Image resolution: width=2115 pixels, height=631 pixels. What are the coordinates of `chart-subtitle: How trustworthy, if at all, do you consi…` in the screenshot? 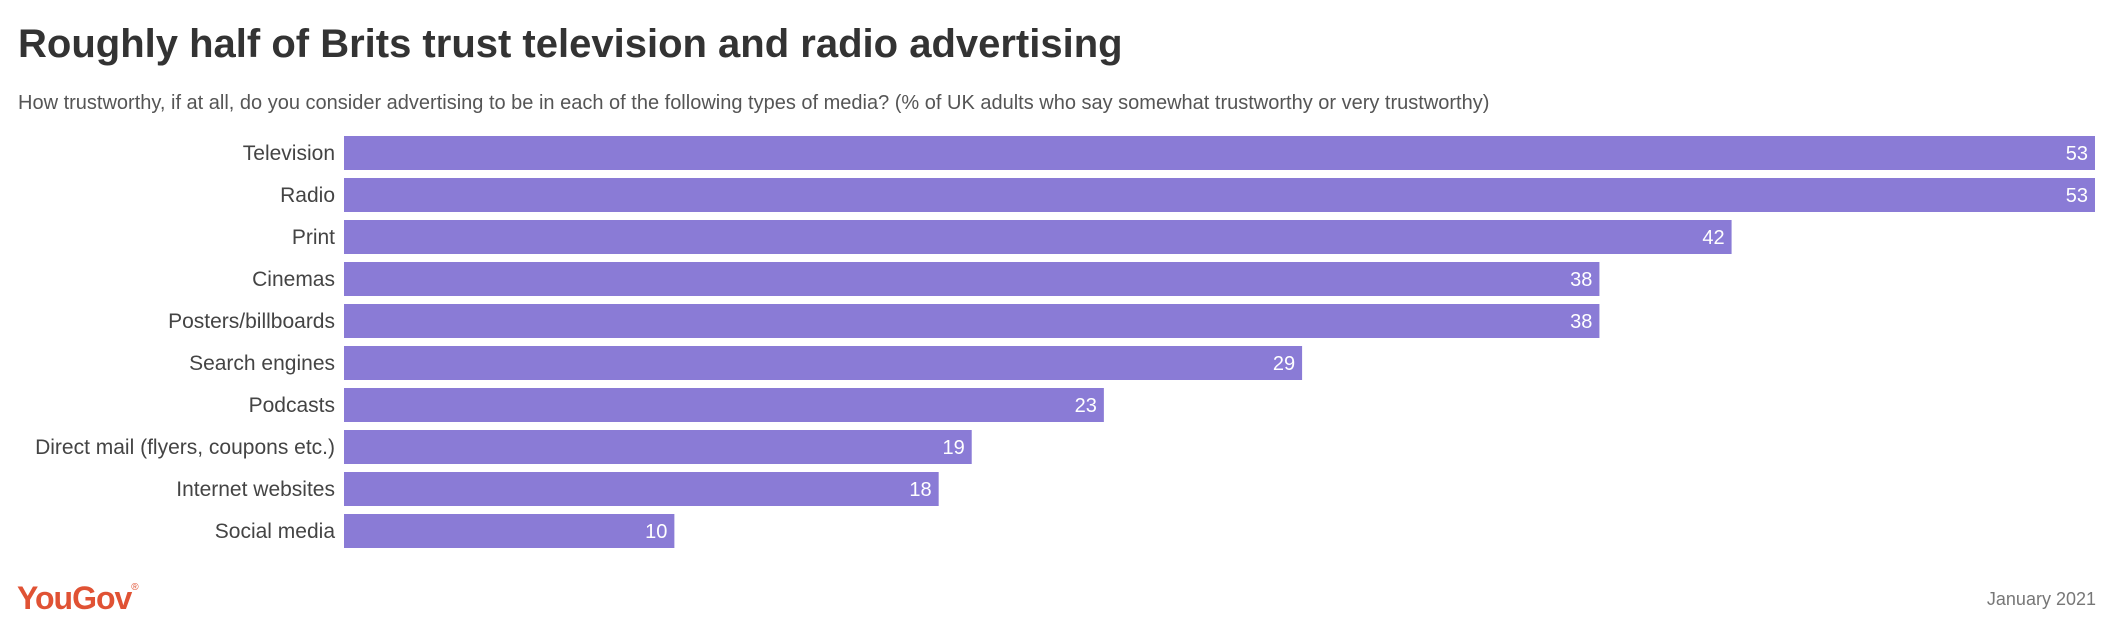 It's located at (754, 103).